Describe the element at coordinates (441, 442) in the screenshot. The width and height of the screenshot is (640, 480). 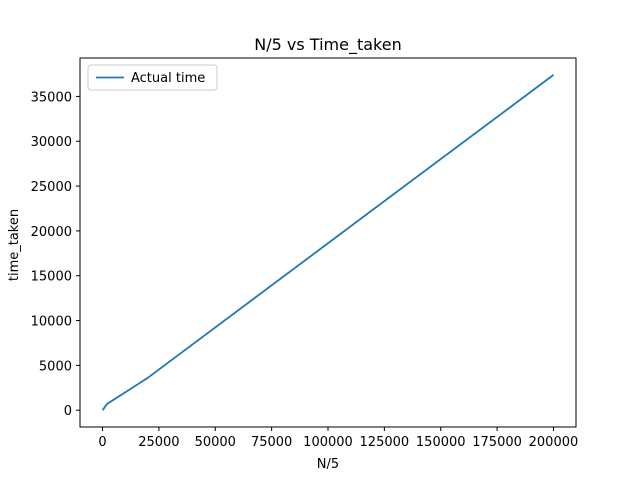
I see `x-tick-label: 150000` at that location.